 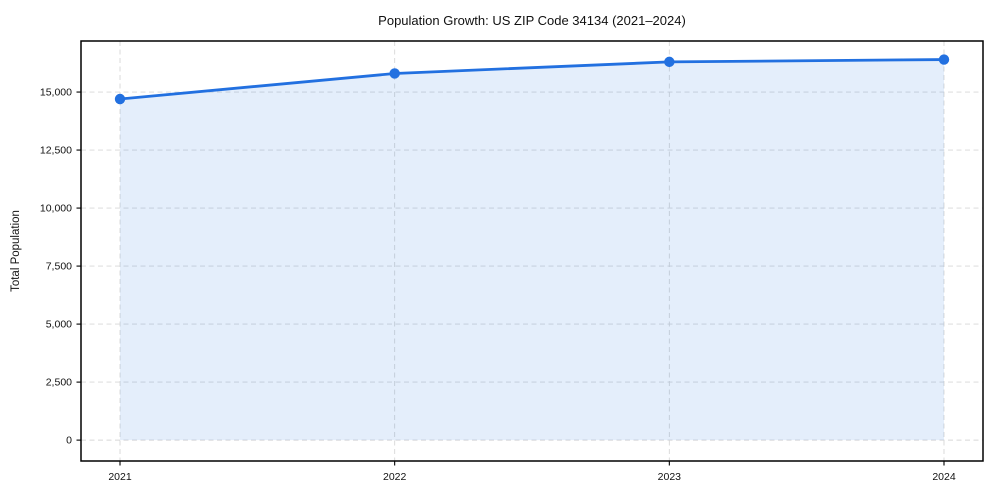 What do you see at coordinates (532, 79) in the screenshot?
I see `data-line` at bounding box center [532, 79].